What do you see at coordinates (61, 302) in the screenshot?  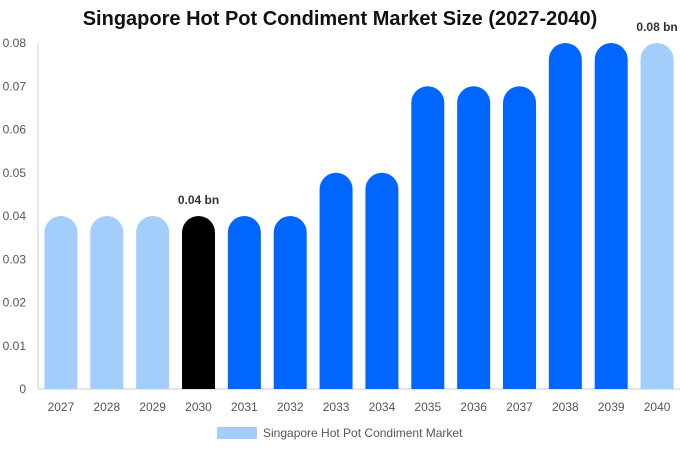 I see `bar-2027` at bounding box center [61, 302].